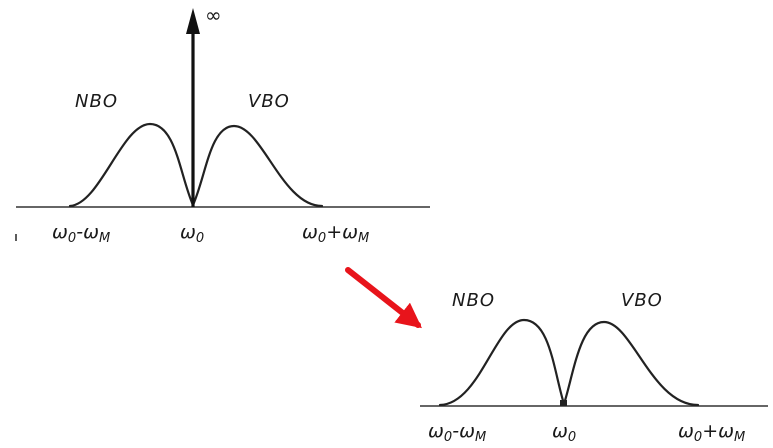 This screenshot has width=773, height=448. What do you see at coordinates (563, 403) in the screenshot?
I see `carrier-null-marker` at bounding box center [563, 403].